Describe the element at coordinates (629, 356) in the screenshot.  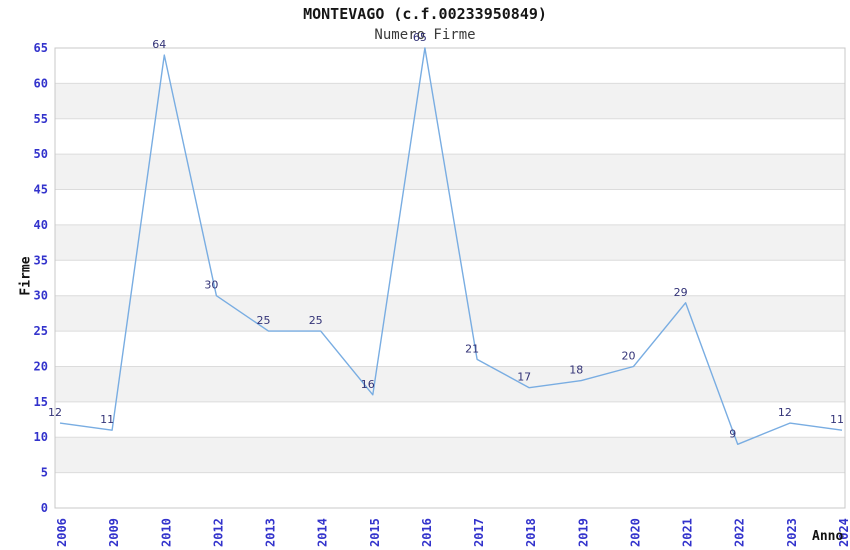
I see `data-point-label: 20` at that location.